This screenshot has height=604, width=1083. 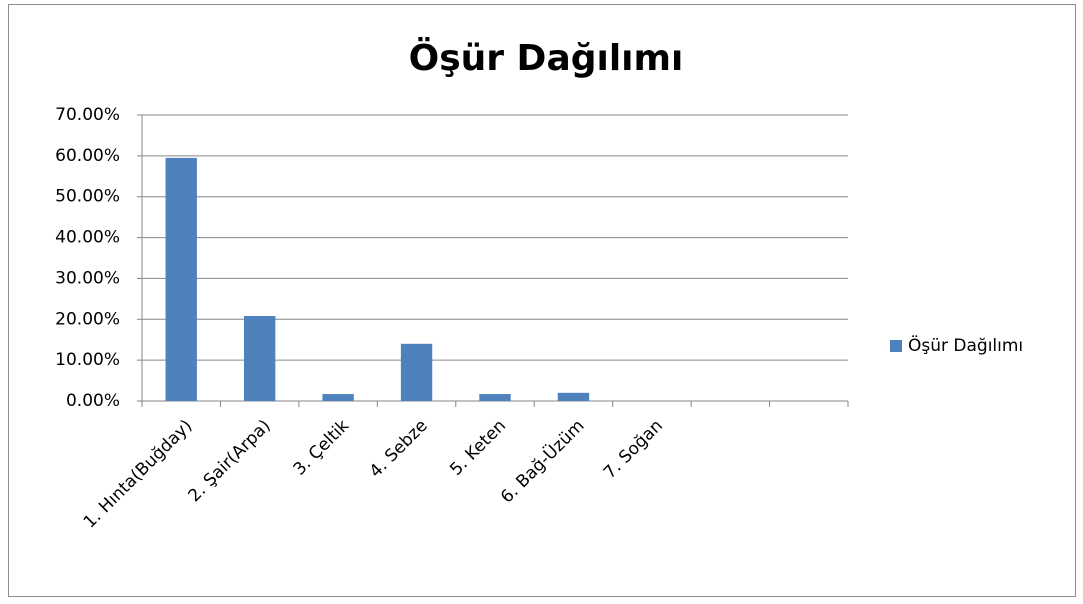 I want to click on y-tick-label: 60.00%, so click(x=87, y=156).